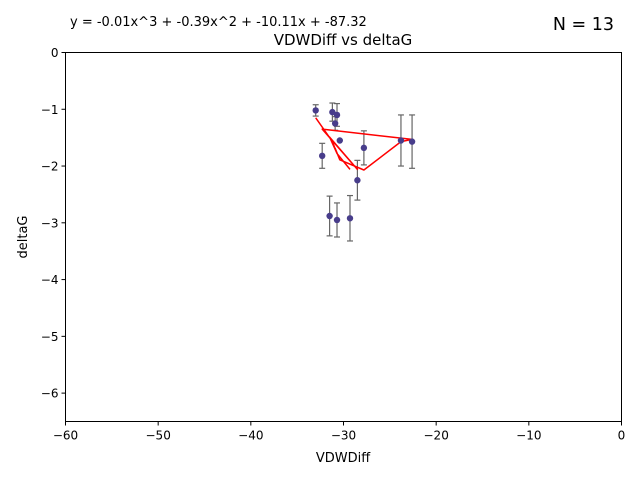 Image resolution: width=640 pixels, height=480 pixels. Describe the element at coordinates (343, 436) in the screenshot. I see `x-tick-label: −30` at that location.